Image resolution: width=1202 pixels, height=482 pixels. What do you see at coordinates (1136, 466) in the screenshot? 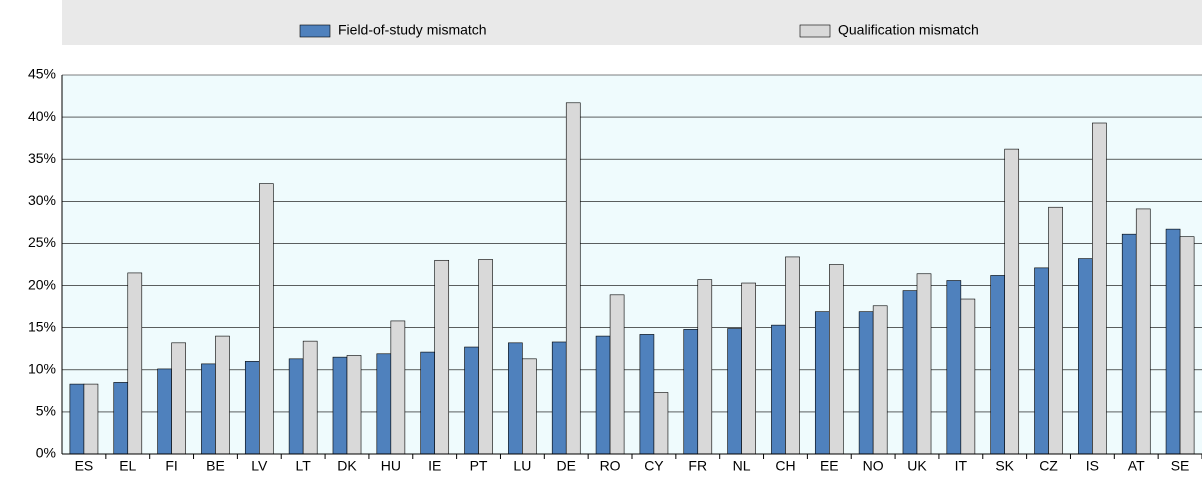
I see `x-tick-label: AT` at bounding box center [1136, 466].